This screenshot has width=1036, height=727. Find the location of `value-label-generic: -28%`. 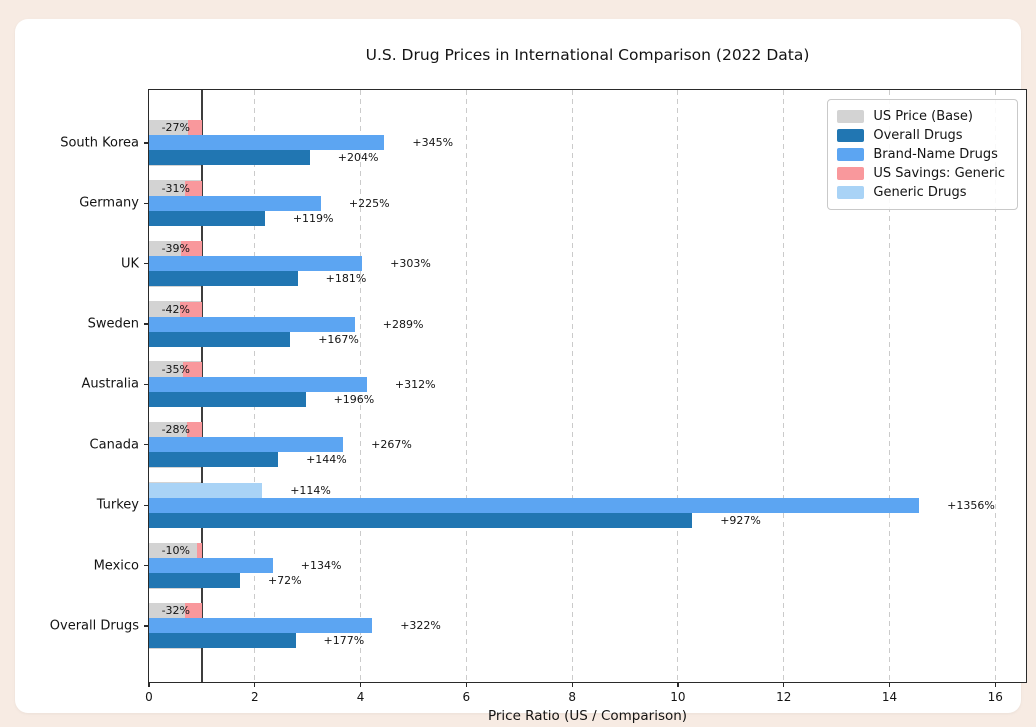

value-label-generic: -28% is located at coordinates (175, 430).